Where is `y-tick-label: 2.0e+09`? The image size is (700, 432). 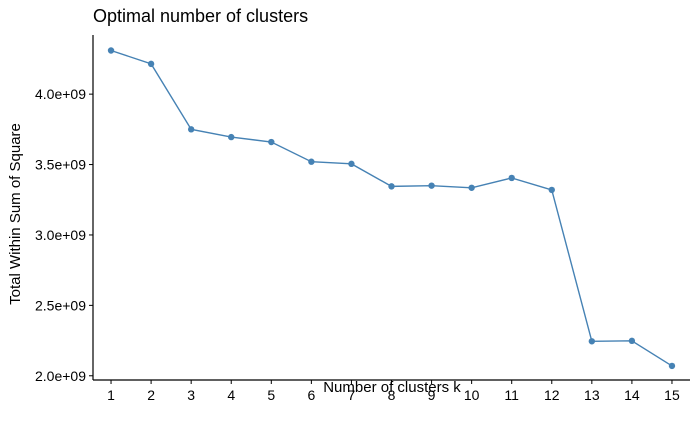
y-tick-label: 2.0e+09 is located at coordinates (60, 376).